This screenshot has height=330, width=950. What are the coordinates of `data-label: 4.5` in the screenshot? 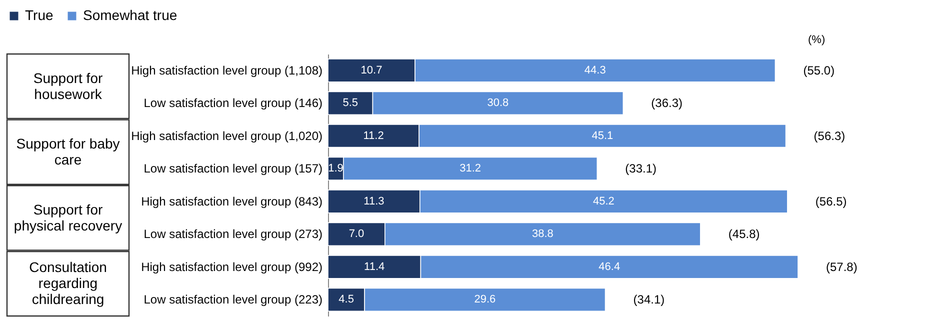 It's located at (346, 300).